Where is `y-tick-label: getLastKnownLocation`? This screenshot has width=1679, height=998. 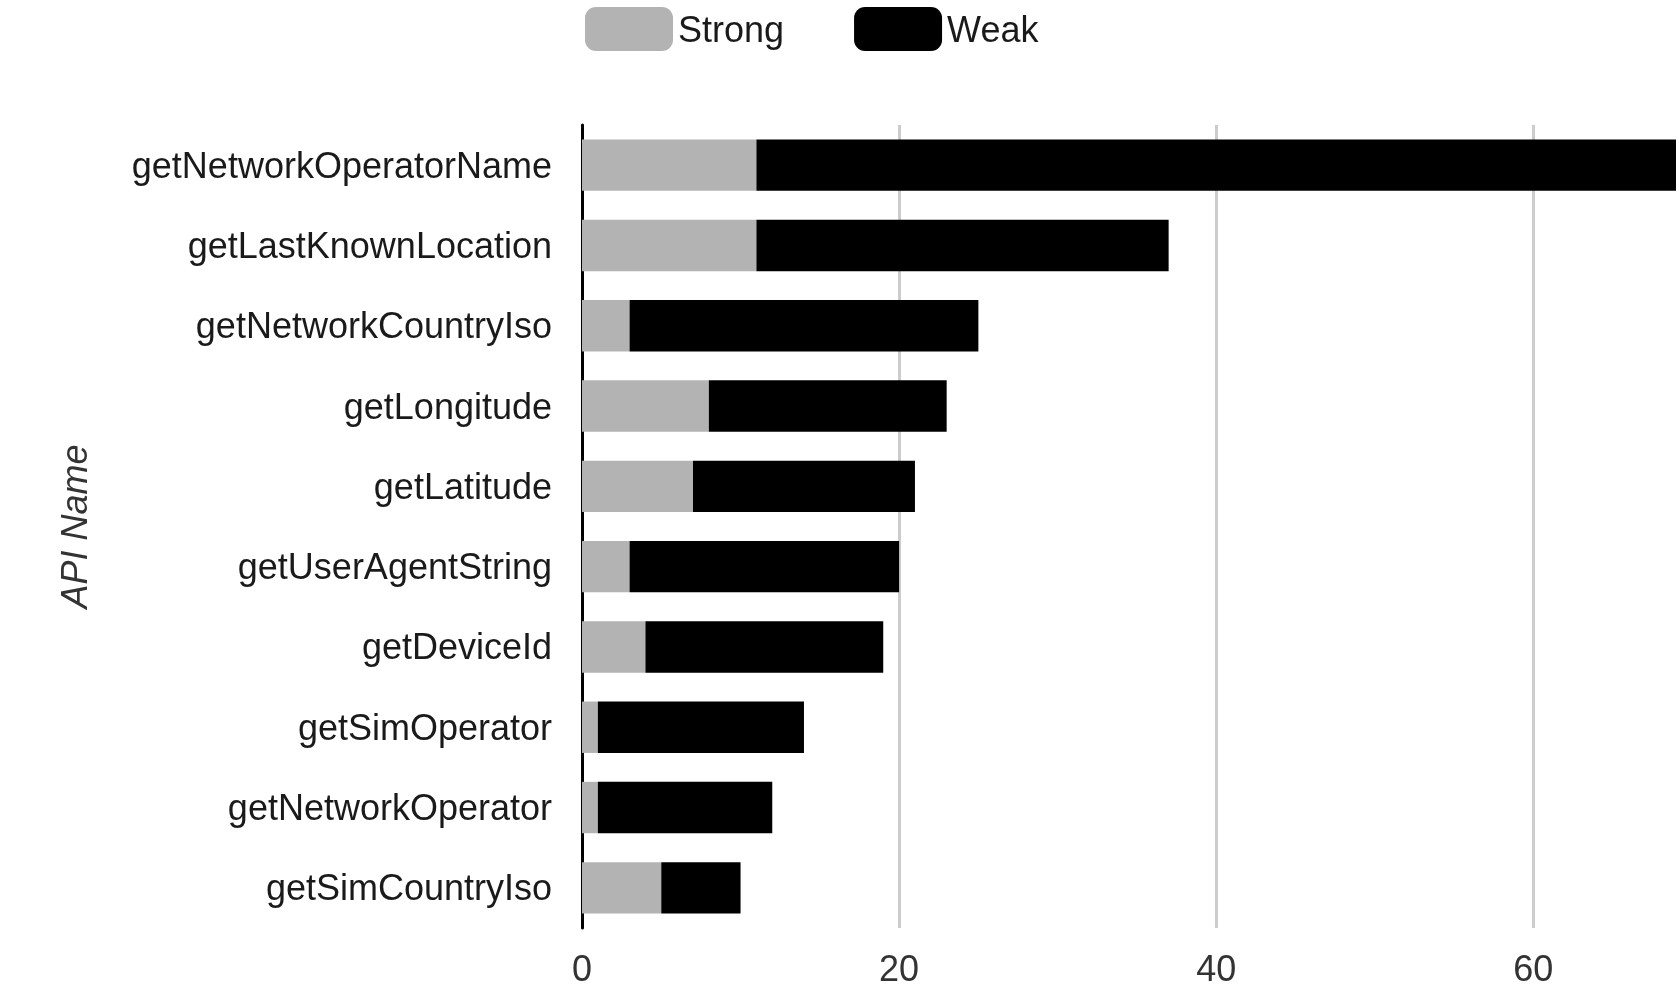 y-tick-label: getLastKnownLocation is located at coordinates (369, 245).